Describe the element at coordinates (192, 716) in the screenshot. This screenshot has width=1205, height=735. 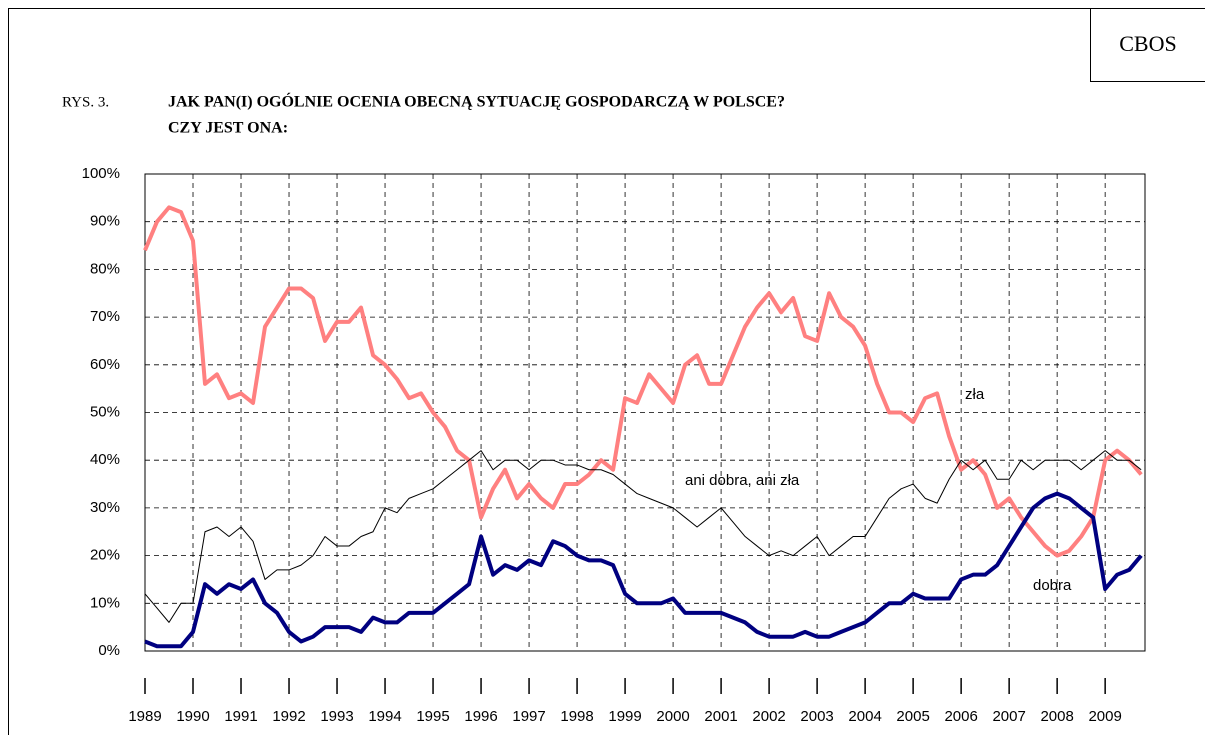
I see `x-tick-label: 1990` at that location.